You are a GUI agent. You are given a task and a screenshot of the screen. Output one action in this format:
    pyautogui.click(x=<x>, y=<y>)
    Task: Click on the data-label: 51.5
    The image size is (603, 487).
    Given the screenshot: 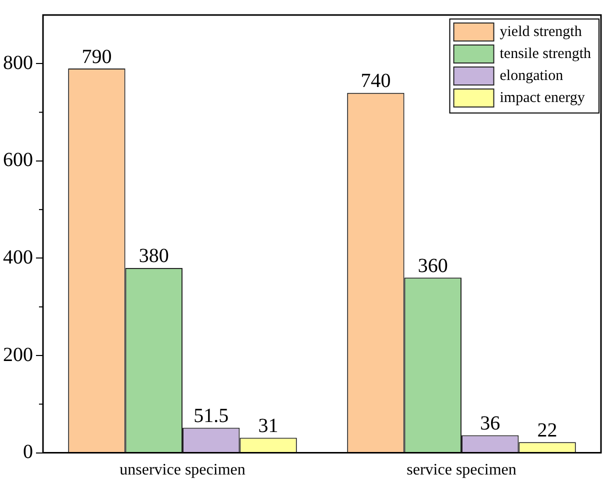 What is the action you would take?
    pyautogui.click(x=211, y=416)
    